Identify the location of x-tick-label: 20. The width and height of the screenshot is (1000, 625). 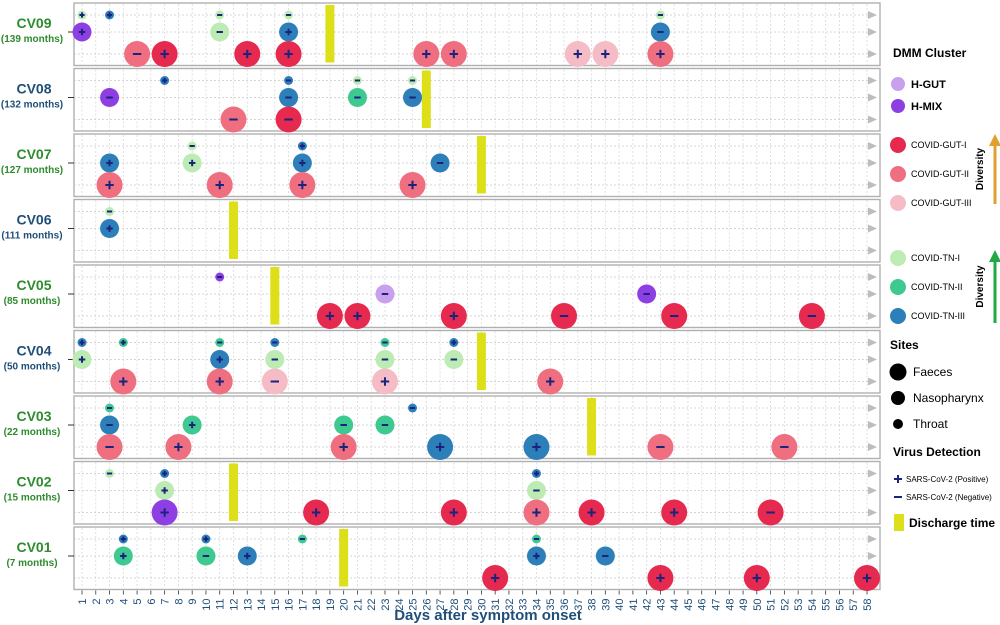
(345, 605).